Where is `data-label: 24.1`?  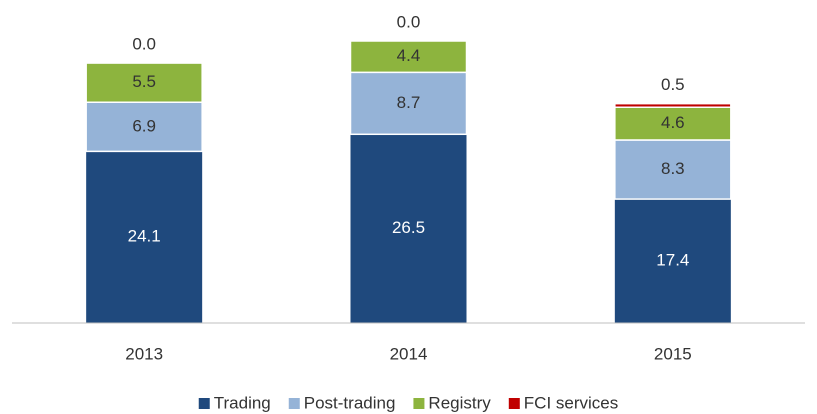 data-label: 24.1 is located at coordinates (144, 236).